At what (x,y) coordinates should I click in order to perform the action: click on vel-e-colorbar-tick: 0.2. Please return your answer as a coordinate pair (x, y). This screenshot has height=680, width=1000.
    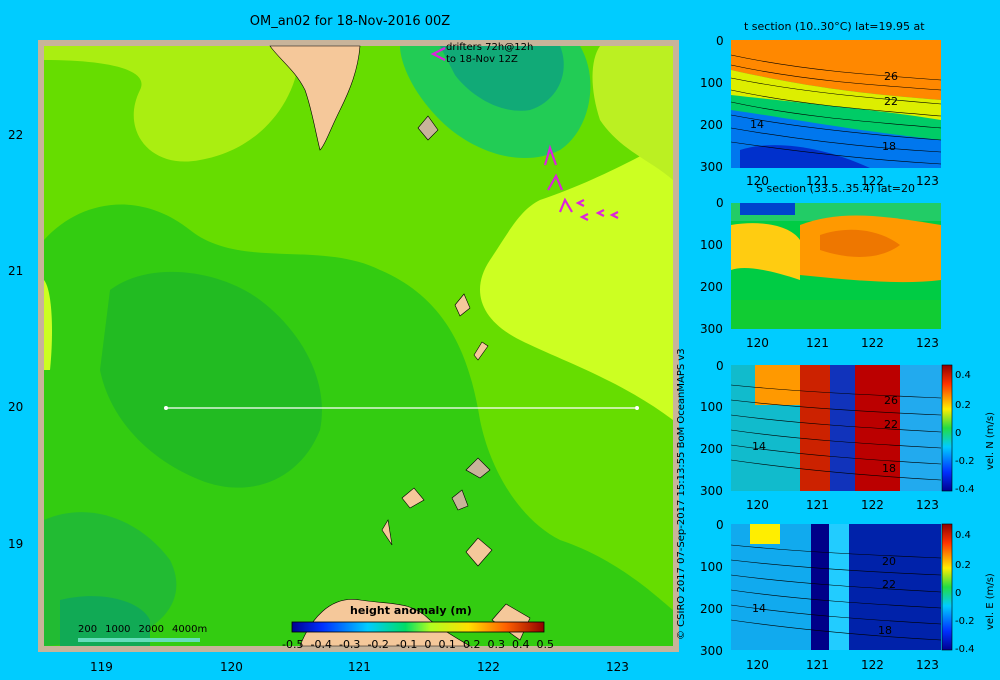
    Looking at the image, I should click on (963, 565).